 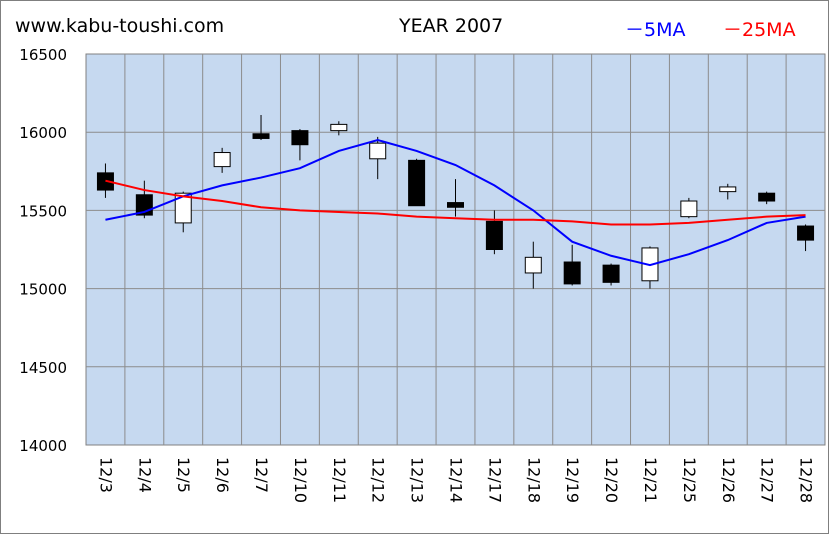 I want to click on legend-25ma: －25MA, so click(x=759, y=30).